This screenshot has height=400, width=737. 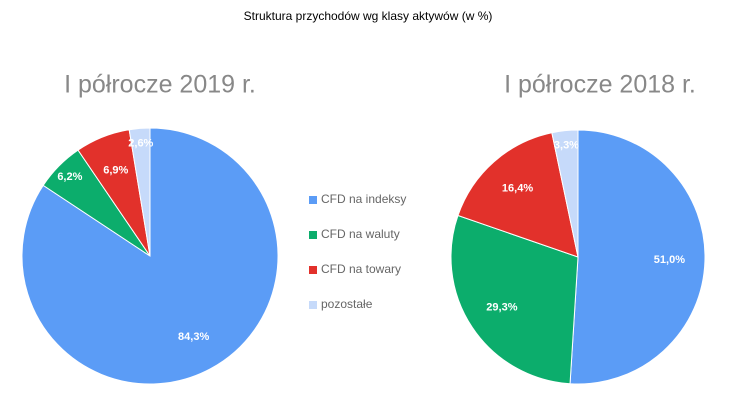 What do you see at coordinates (115, 170) in the screenshot?
I see `value-label: 6,9%` at bounding box center [115, 170].